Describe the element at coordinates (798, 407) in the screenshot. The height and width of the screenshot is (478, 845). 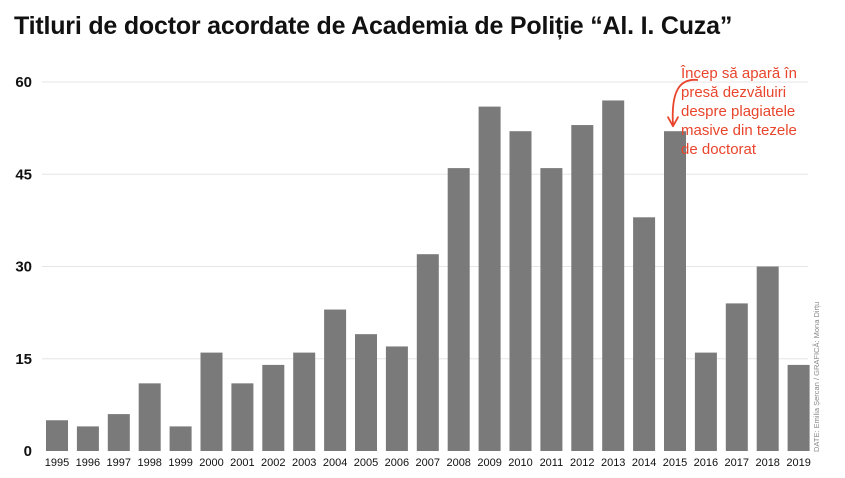
I see `bar-2019` at that location.